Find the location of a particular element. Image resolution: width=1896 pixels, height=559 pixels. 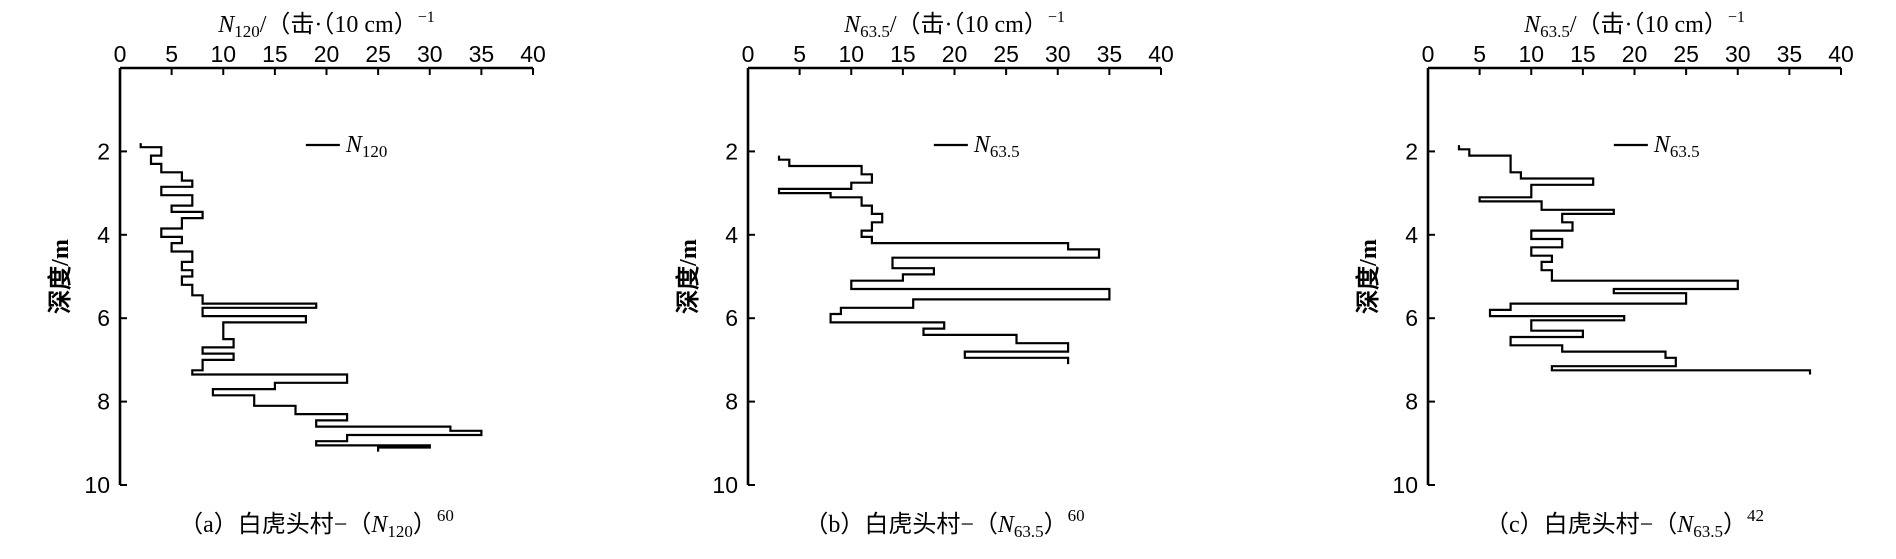

panel-caption: （c）白虎头村−（N63.5）42 is located at coordinates (1624, 523).